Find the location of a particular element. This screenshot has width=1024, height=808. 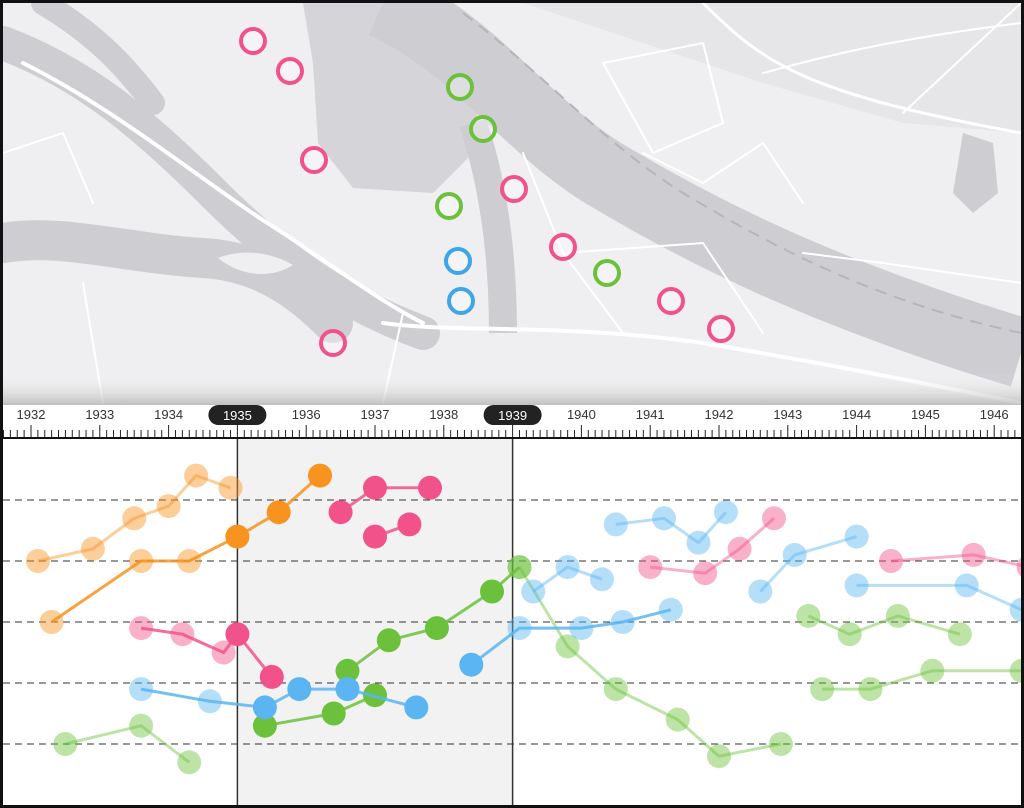

range-start-handle: 1935 is located at coordinates (237, 415).